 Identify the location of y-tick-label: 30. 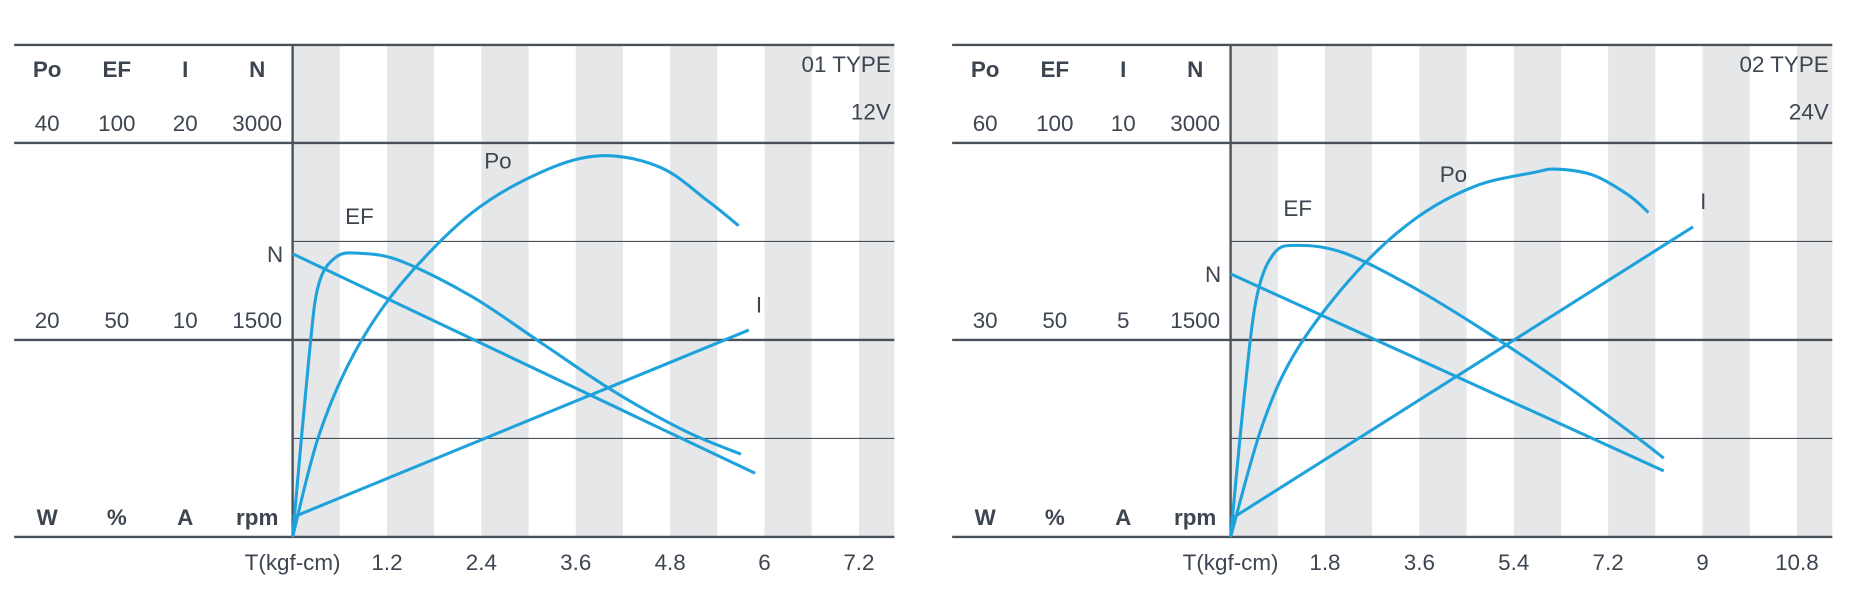
(985, 320).